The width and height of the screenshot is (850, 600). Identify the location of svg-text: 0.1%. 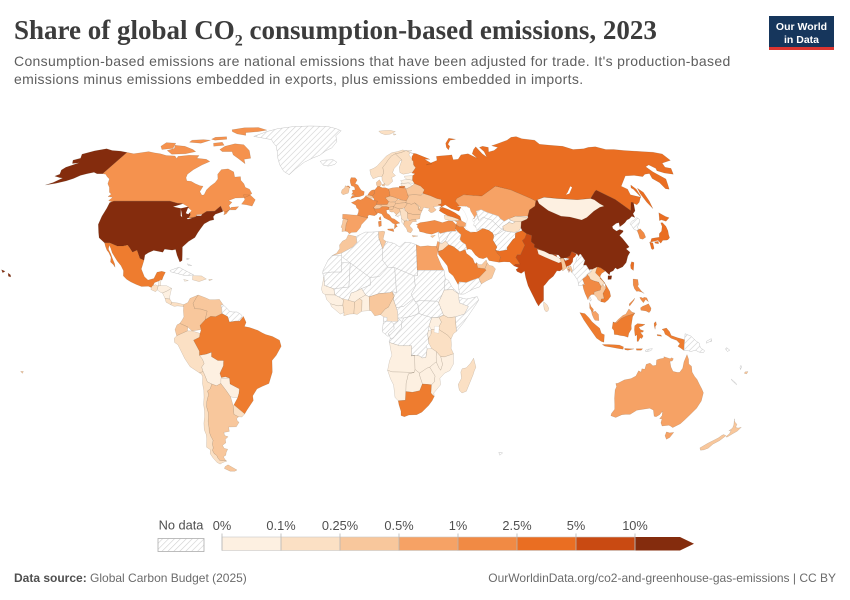
(280, 525).